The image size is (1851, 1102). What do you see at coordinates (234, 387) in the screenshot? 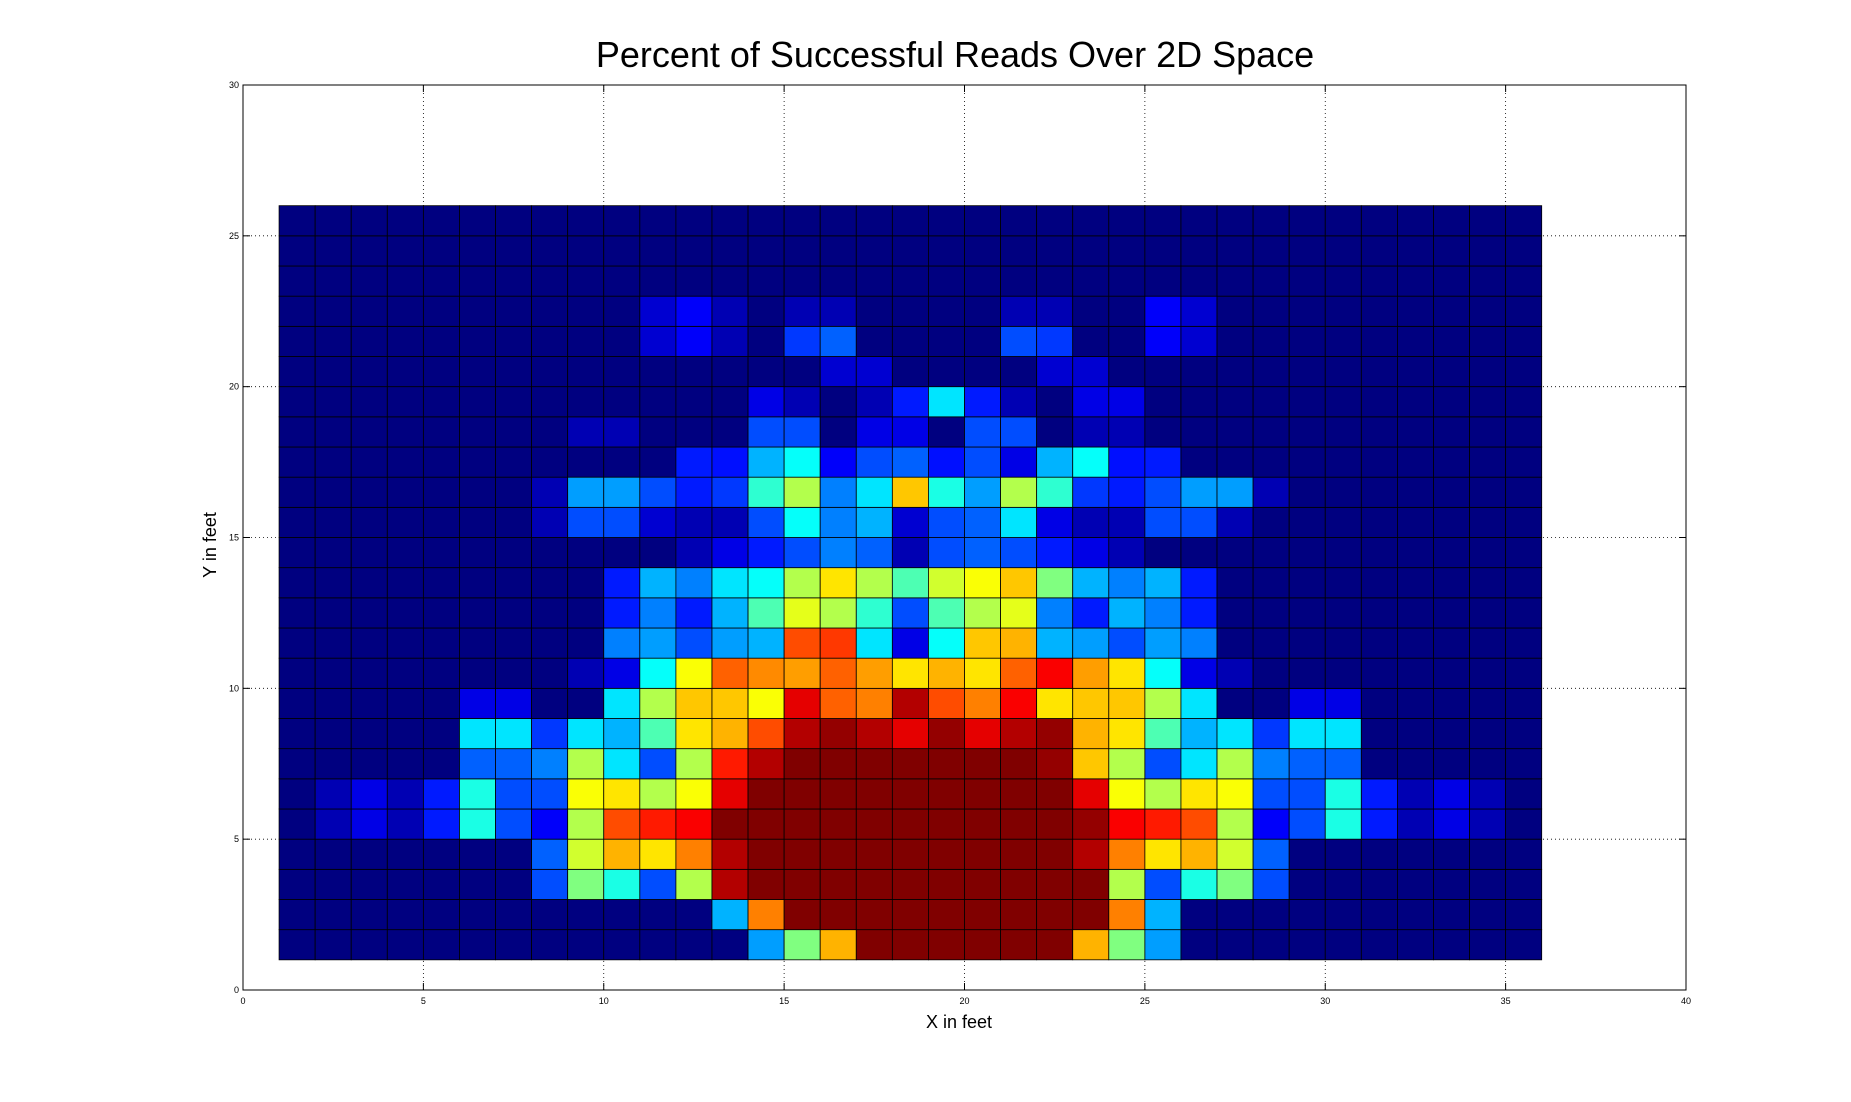
I see `y-tick-label: 20` at bounding box center [234, 387].